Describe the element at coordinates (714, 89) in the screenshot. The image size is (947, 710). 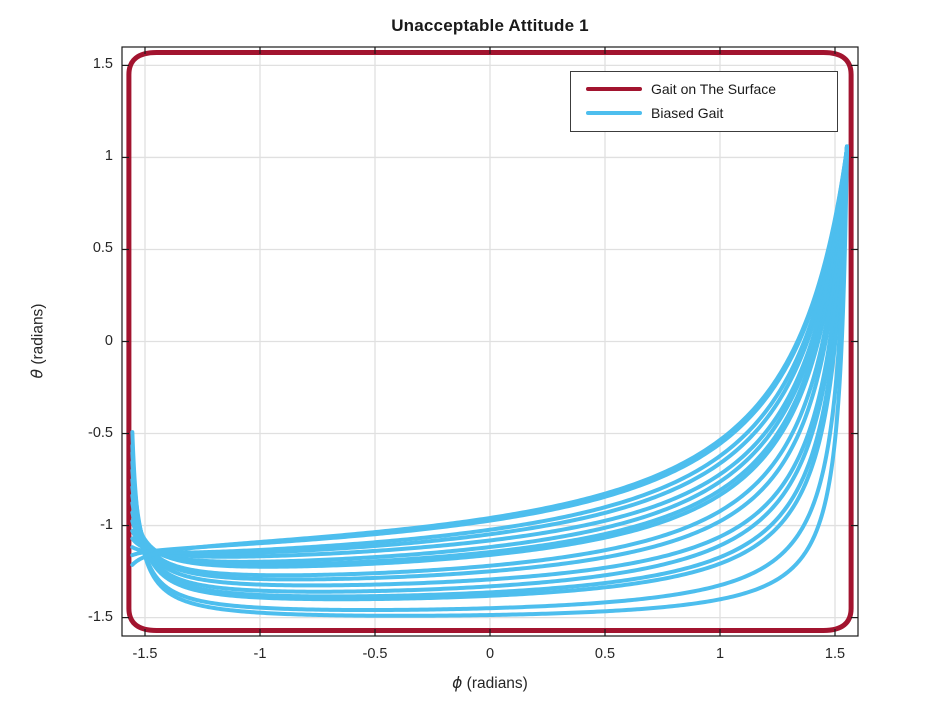
I see `legend-label-surface-gait: Gait on The Surface` at that location.